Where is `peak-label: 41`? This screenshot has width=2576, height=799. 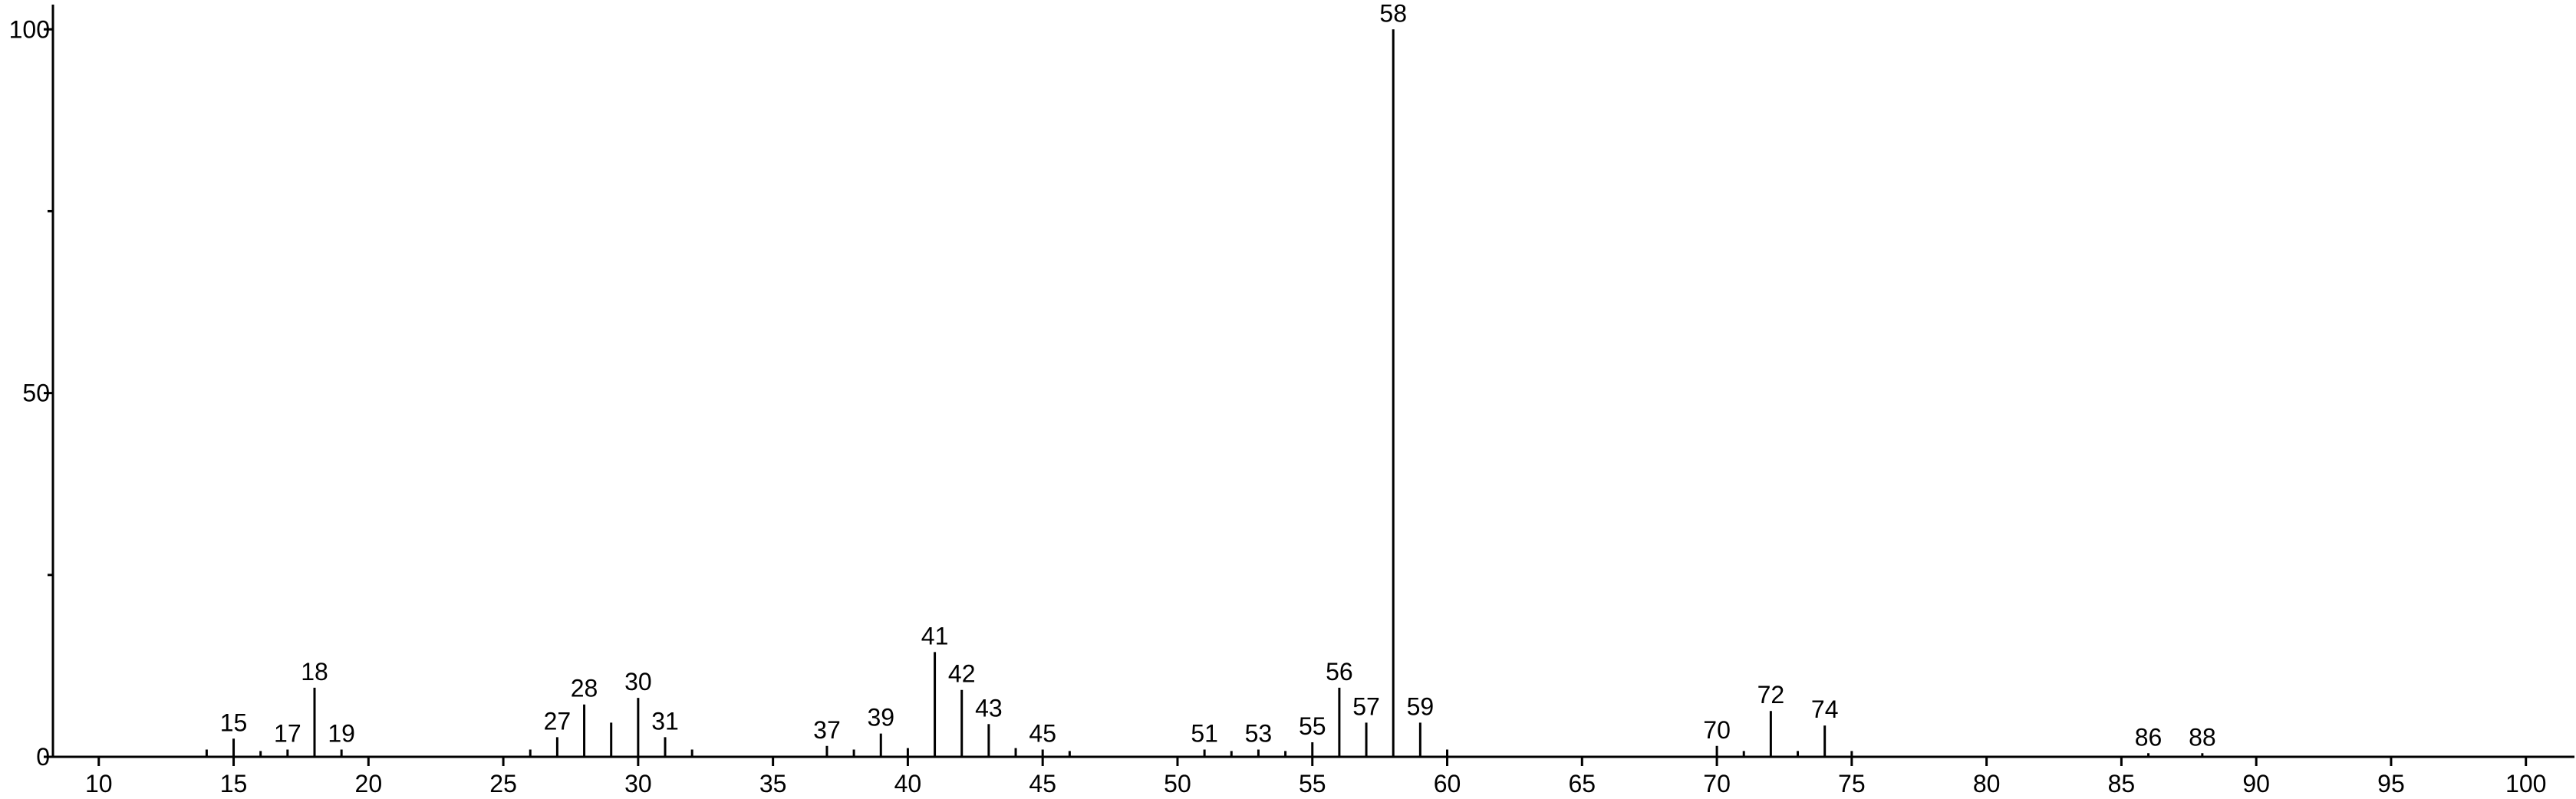
peak-label: 41 is located at coordinates (935, 635).